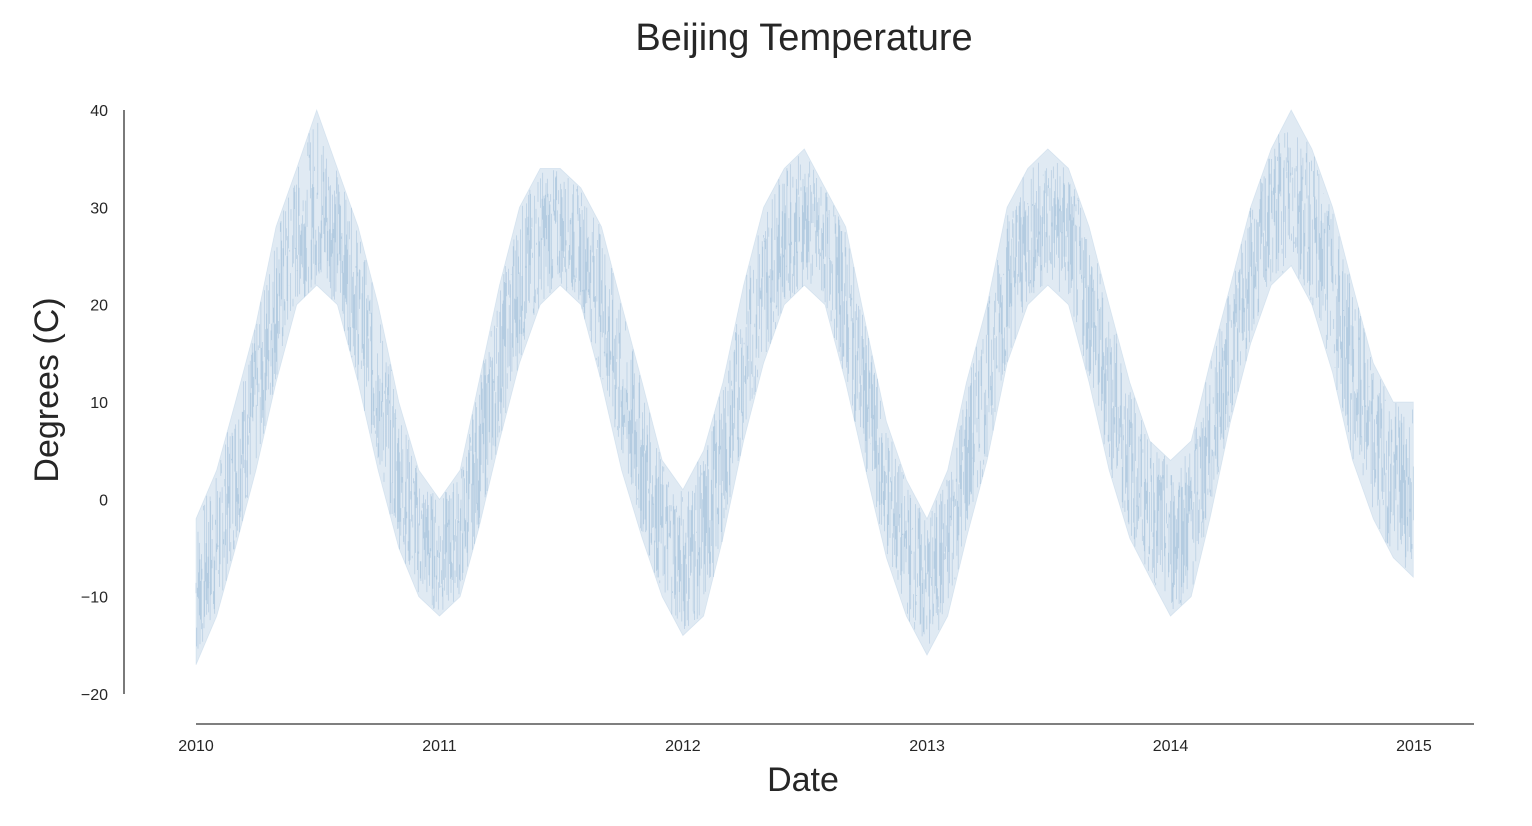 The image size is (1532, 826). Describe the element at coordinates (196, 746) in the screenshot. I see `x-tick-label: 2010` at that location.